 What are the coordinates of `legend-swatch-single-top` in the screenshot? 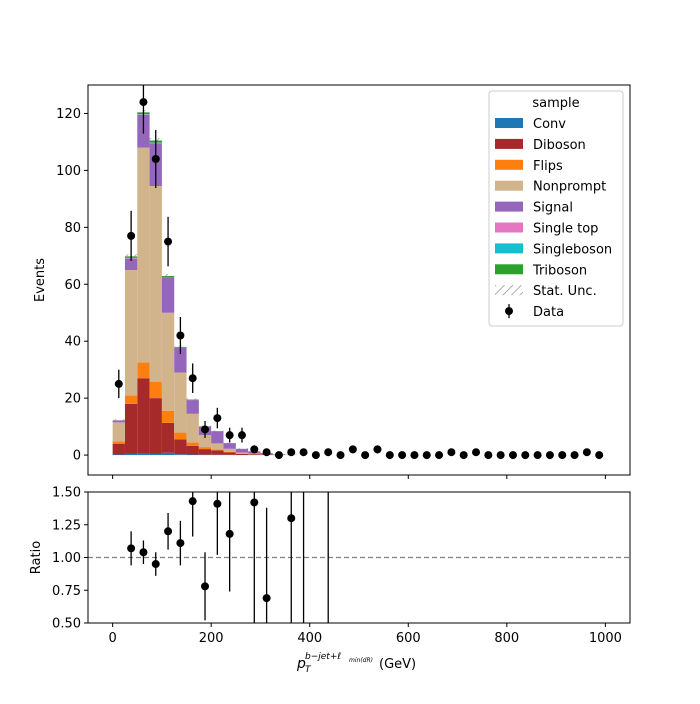 It's located at (509, 228).